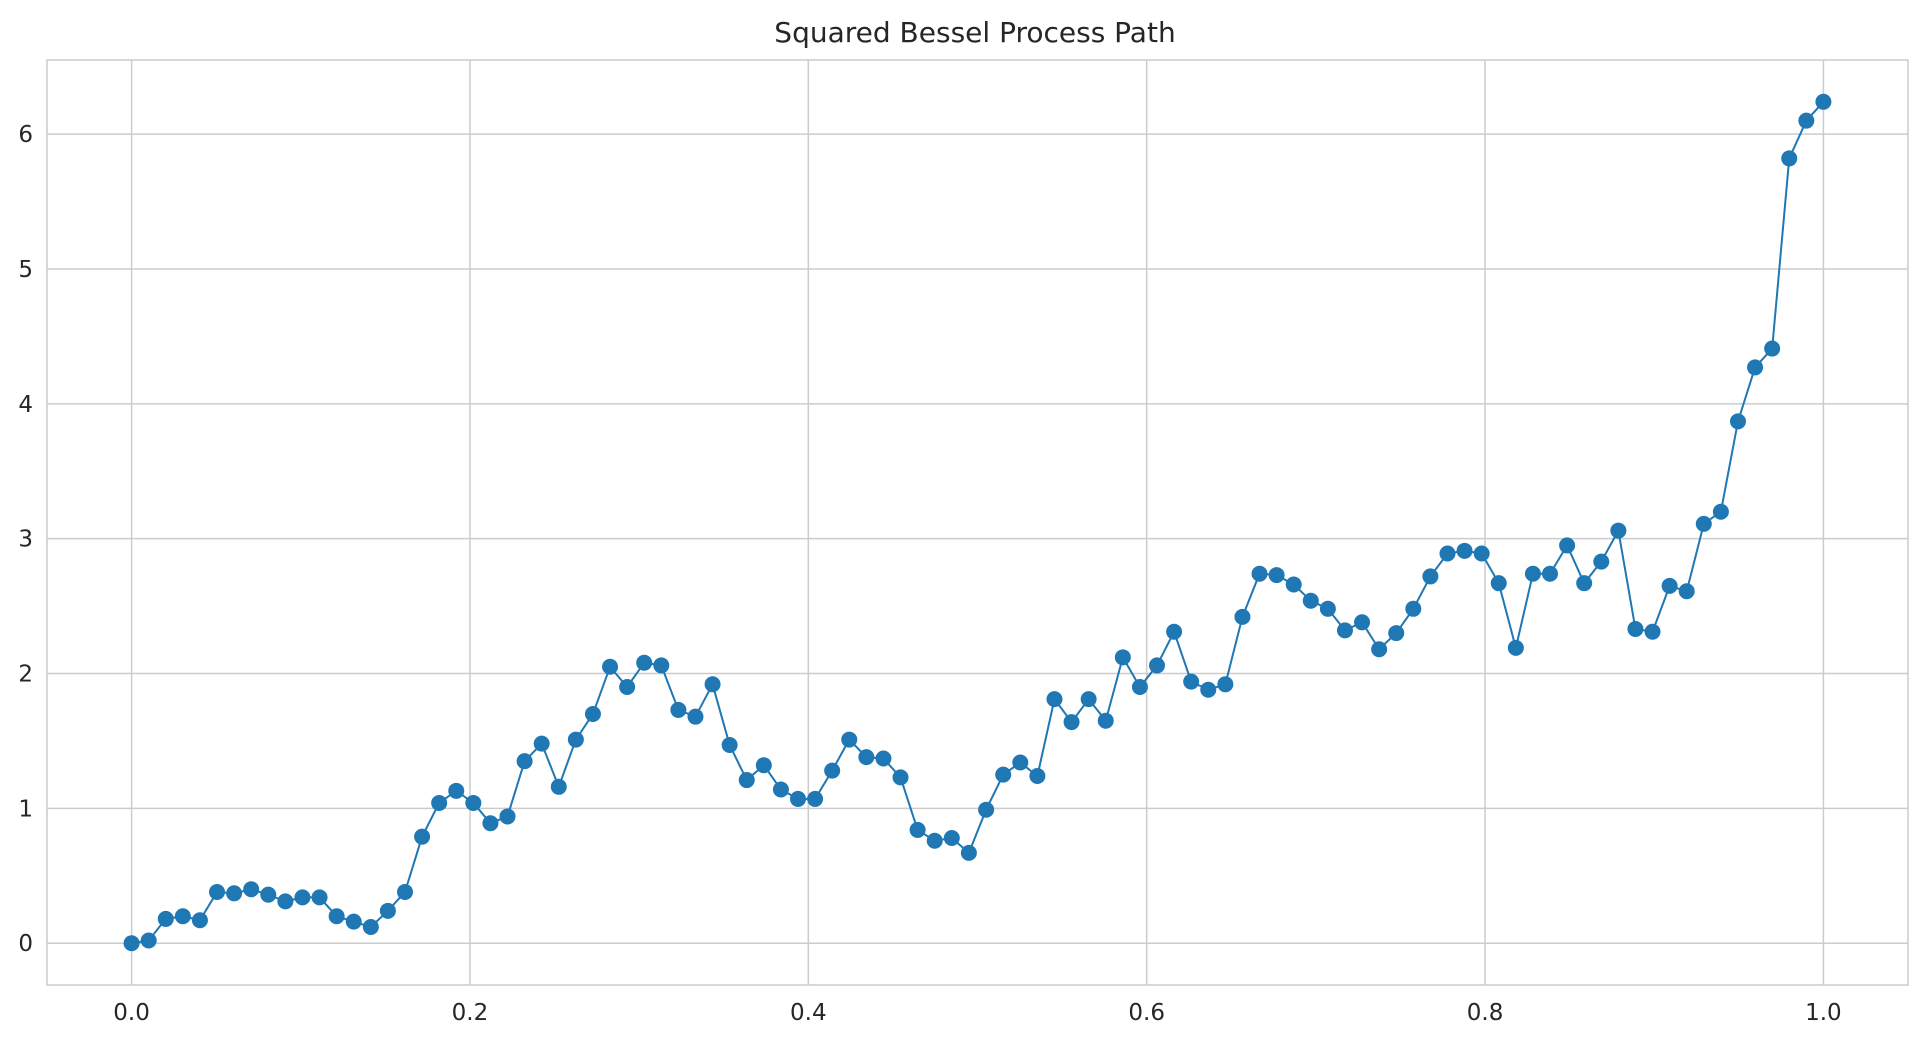 The height and width of the screenshot is (1040, 1925). Describe the element at coordinates (25, 135) in the screenshot. I see `y-tick-label: 6` at that location.